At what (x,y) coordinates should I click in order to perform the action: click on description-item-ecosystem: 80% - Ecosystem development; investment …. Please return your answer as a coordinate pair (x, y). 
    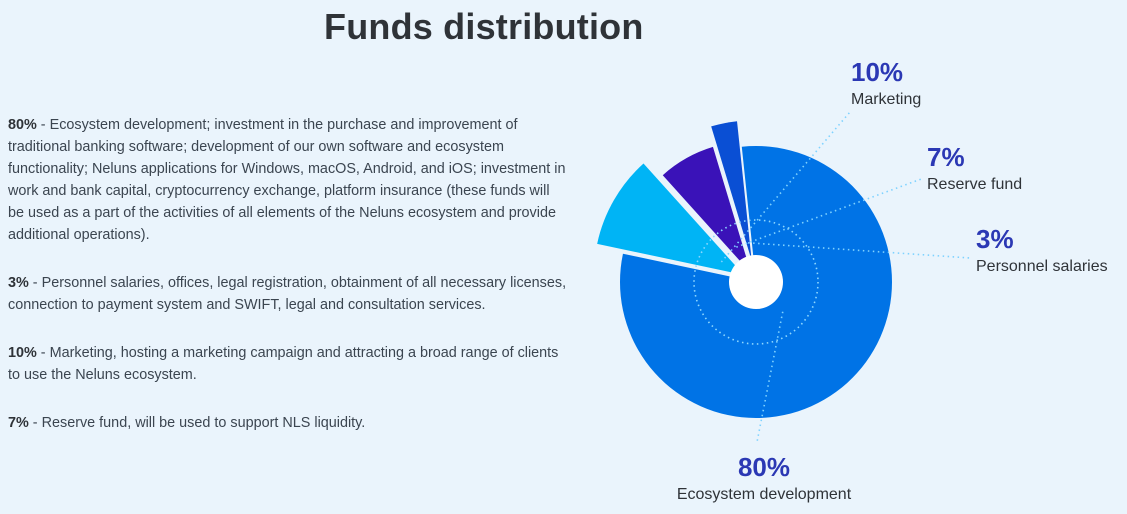
    Looking at the image, I should click on (288, 180).